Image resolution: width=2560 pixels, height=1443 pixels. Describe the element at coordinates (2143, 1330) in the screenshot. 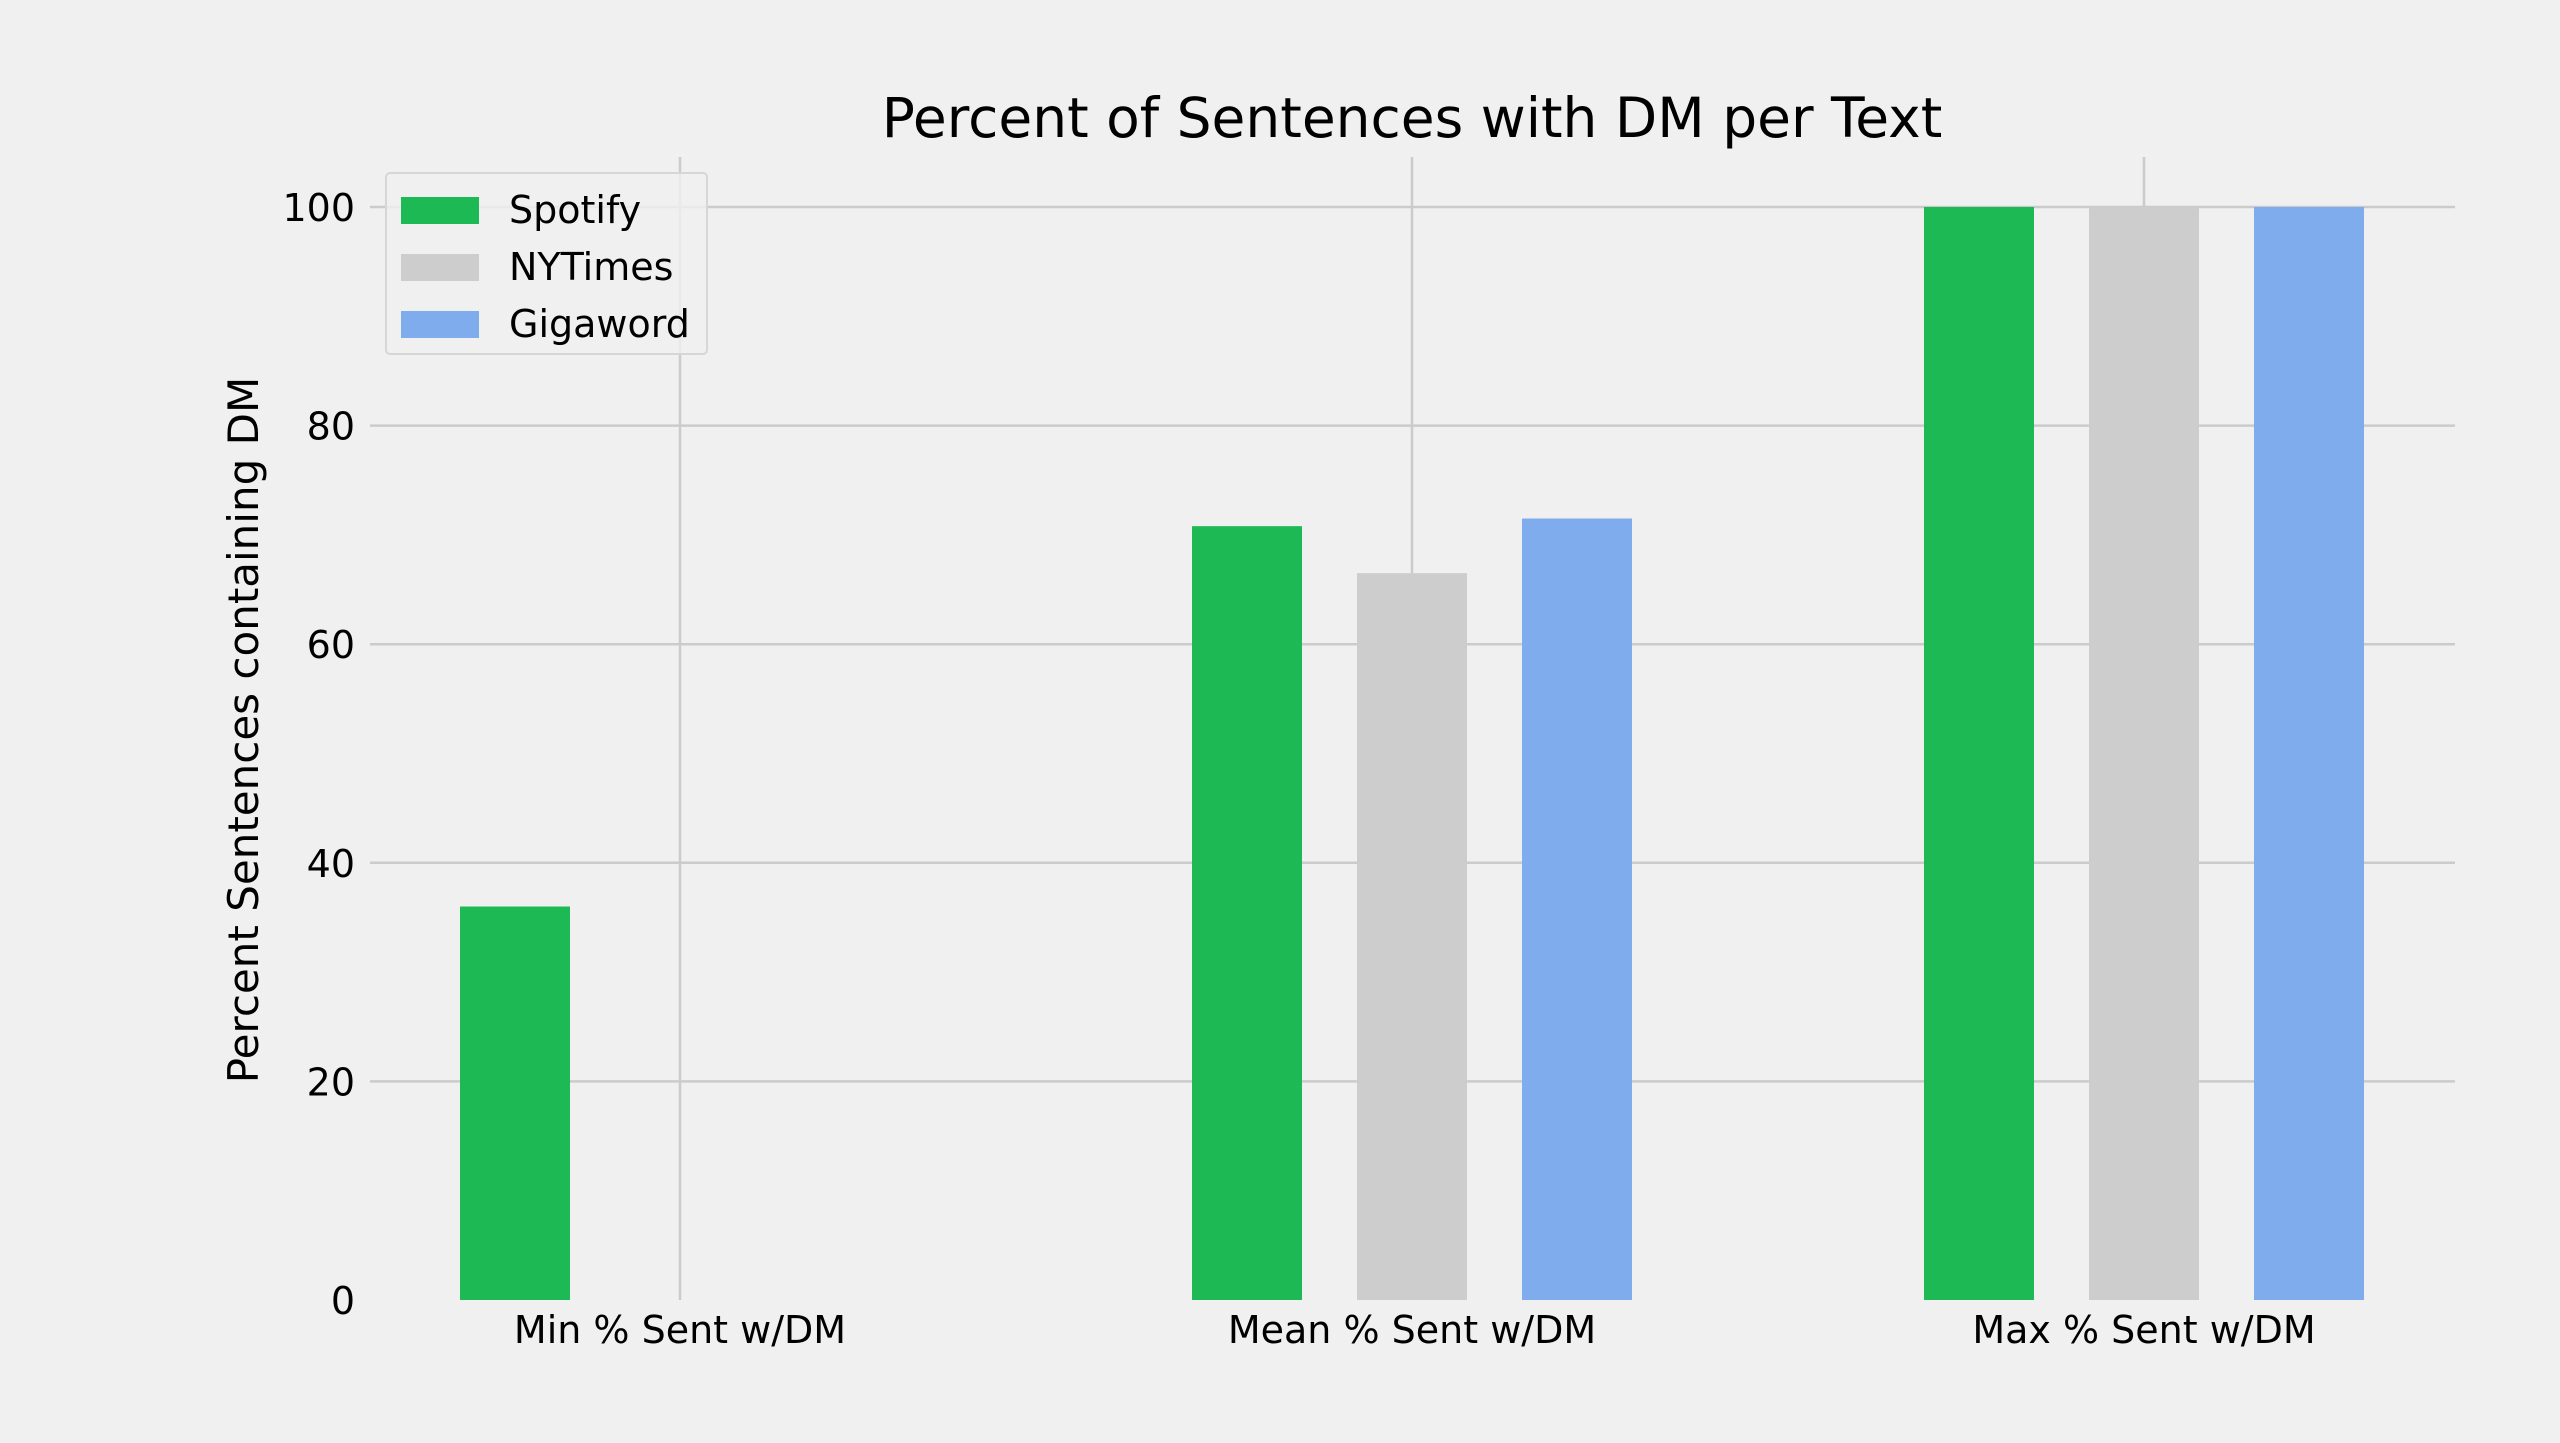

I see `x-tick-label: Max % Sent w/DM` at that location.